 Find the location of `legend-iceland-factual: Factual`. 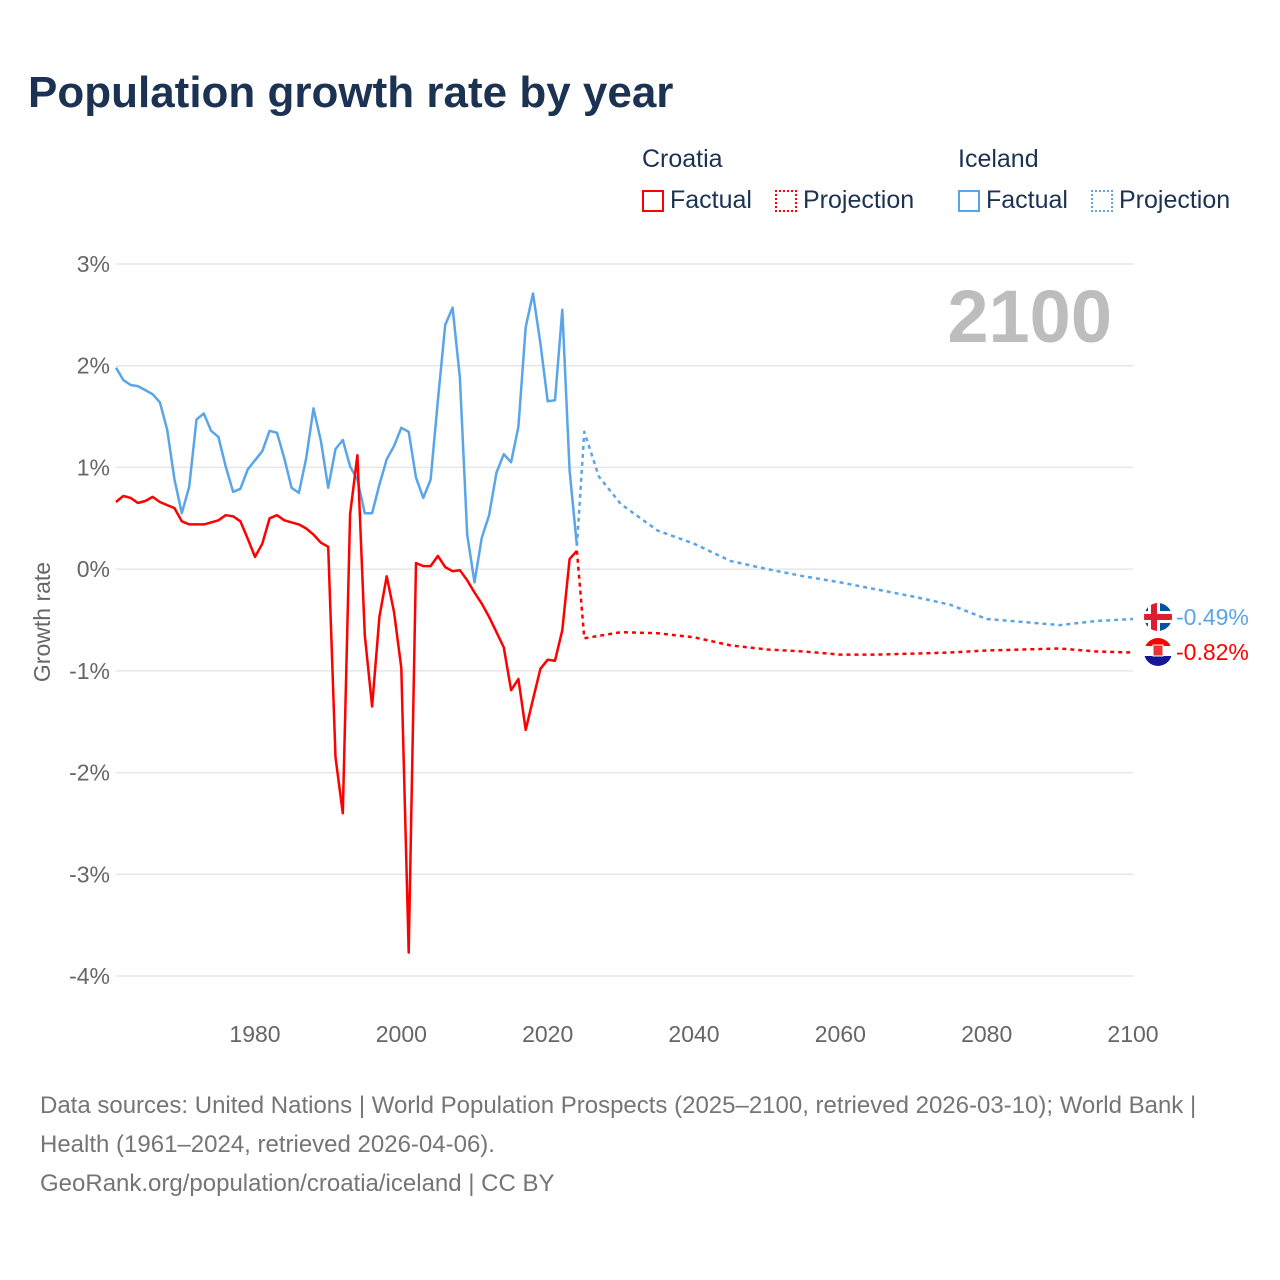

legend-iceland-factual: Factual is located at coordinates (1013, 200).